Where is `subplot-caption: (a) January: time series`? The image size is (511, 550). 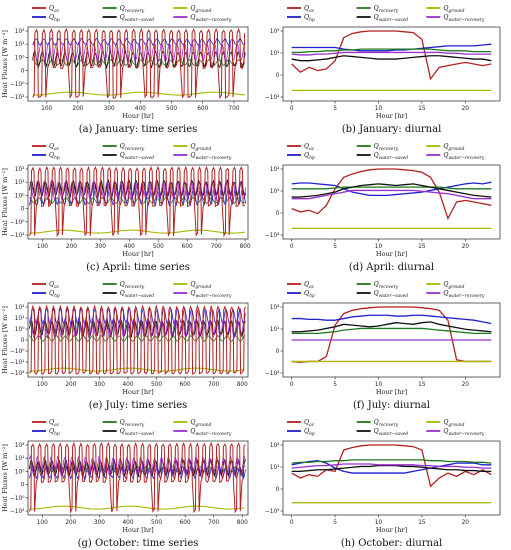 subplot-caption: (a) January: time series is located at coordinates (138, 129).